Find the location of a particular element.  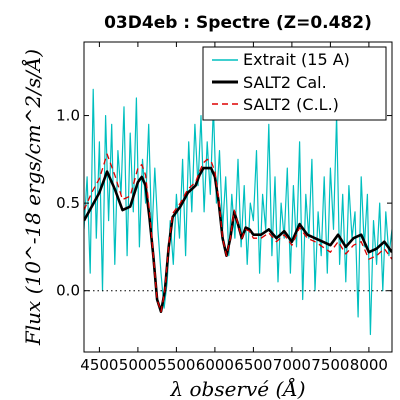

y-tick-label: 0.5 is located at coordinates (68, 203).